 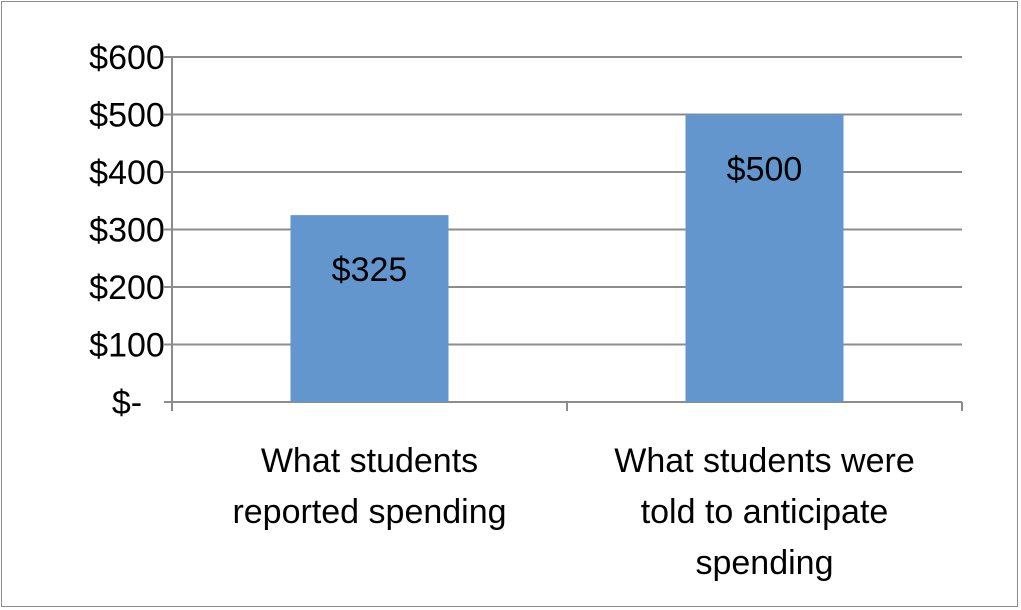 What do you see at coordinates (369, 512) in the screenshot?
I see `category-label-line: reported spending` at bounding box center [369, 512].